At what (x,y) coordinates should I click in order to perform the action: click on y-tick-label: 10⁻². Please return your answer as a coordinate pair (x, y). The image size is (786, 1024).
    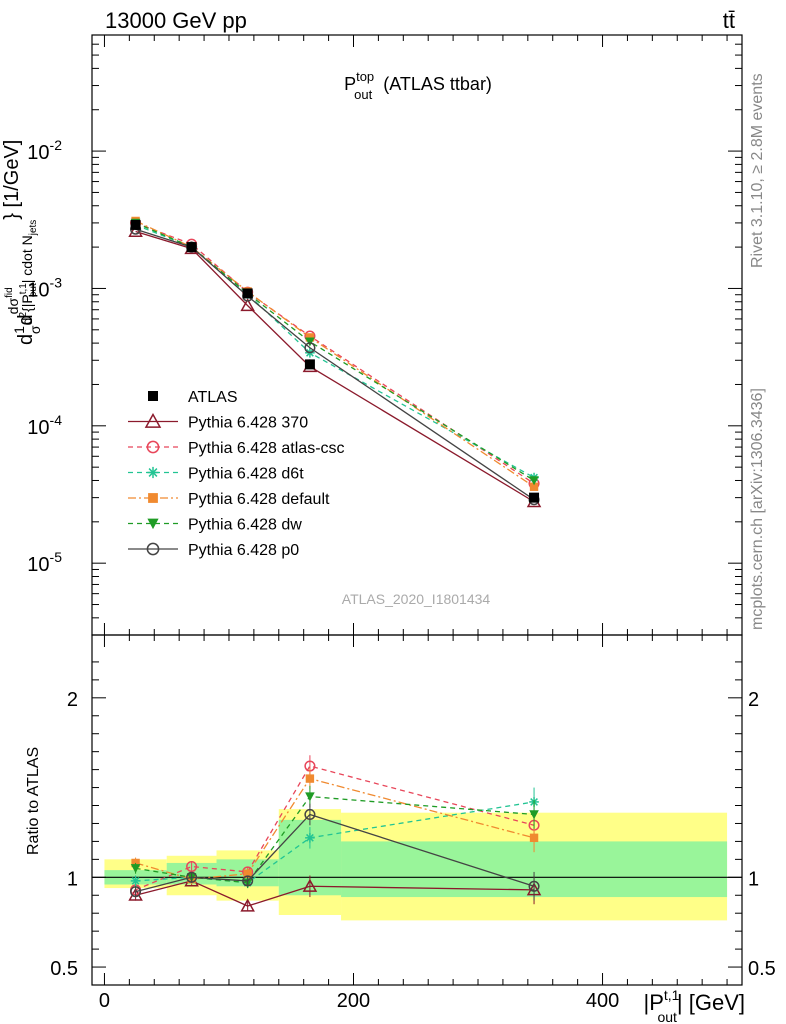
    Looking at the image, I should click on (44, 150).